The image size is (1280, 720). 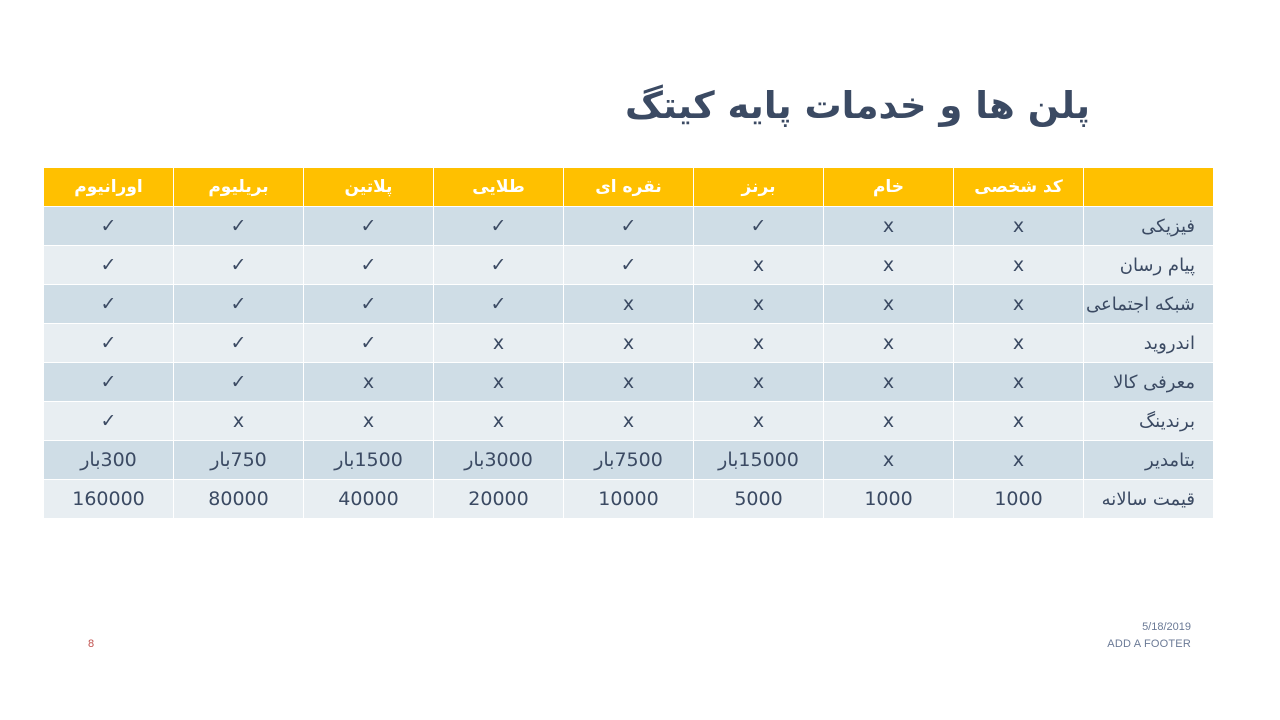 What do you see at coordinates (238, 460) in the screenshot?
I see `table-cell: 750بار` at bounding box center [238, 460].